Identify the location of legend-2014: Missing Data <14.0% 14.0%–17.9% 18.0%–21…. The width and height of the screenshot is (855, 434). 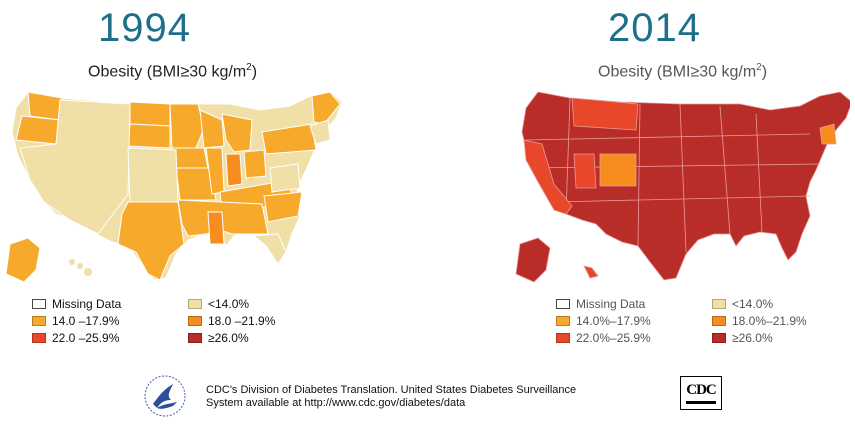
(705, 331).